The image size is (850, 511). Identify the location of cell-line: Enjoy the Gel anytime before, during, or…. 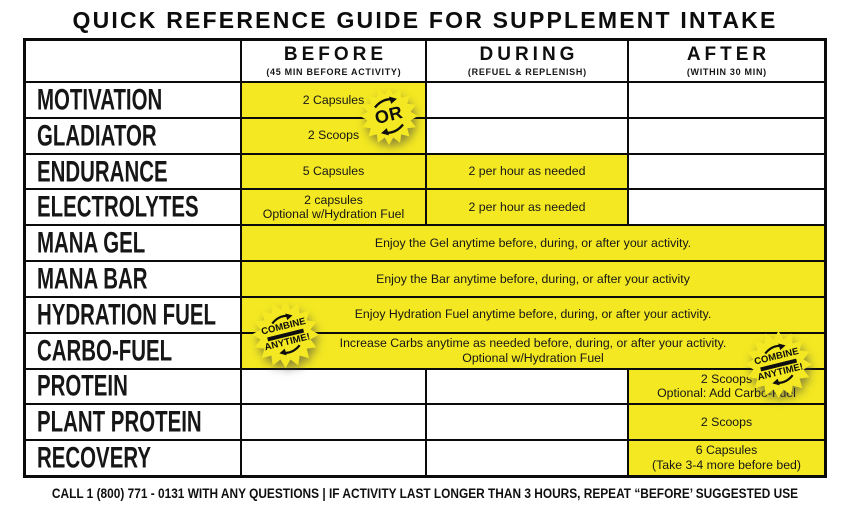
(533, 242).